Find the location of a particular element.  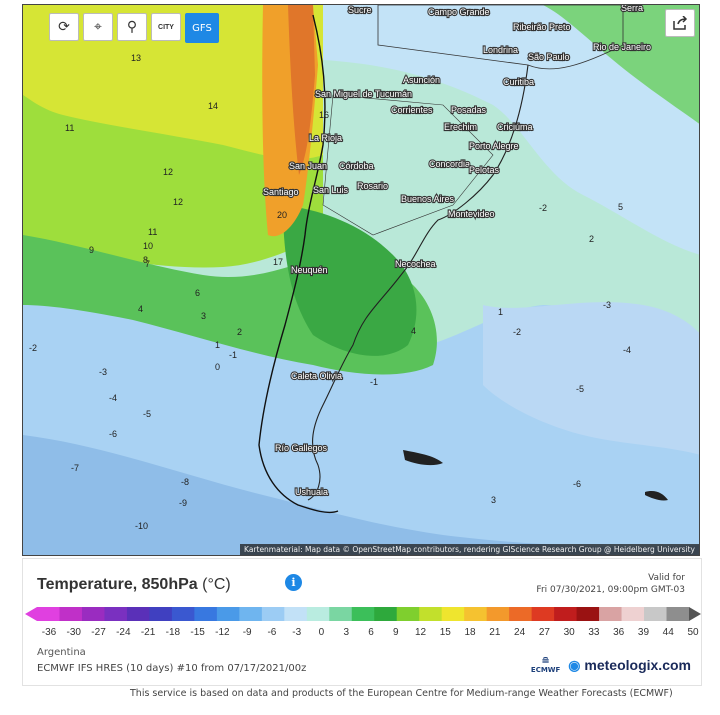

contour-value: 7 is located at coordinates (147, 264).